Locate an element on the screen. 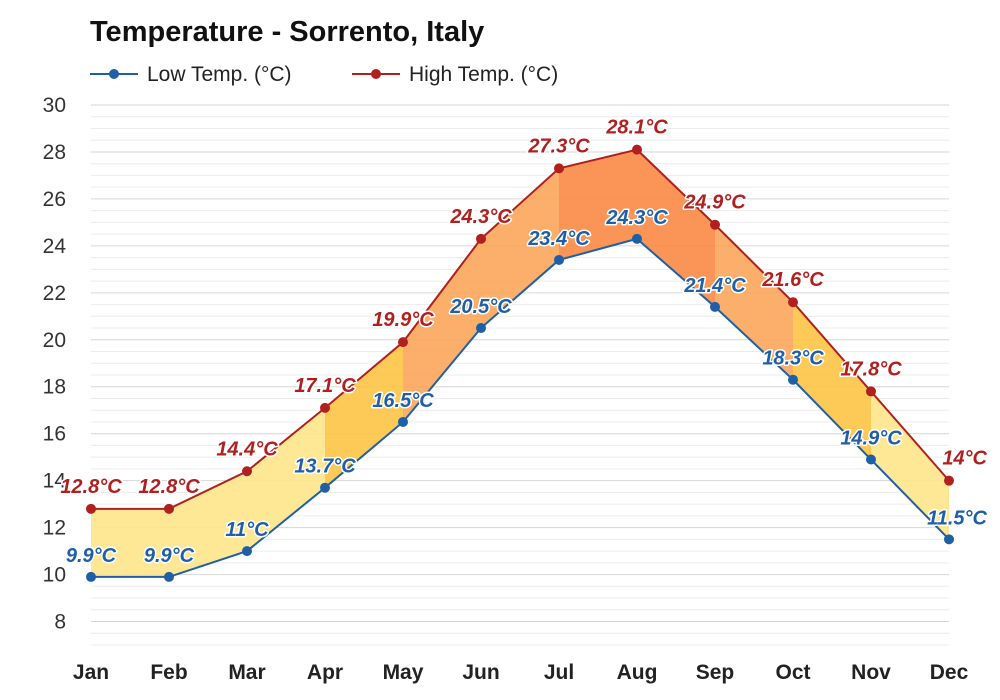  low-temp-label-may: 16.5°C is located at coordinates (403, 401).